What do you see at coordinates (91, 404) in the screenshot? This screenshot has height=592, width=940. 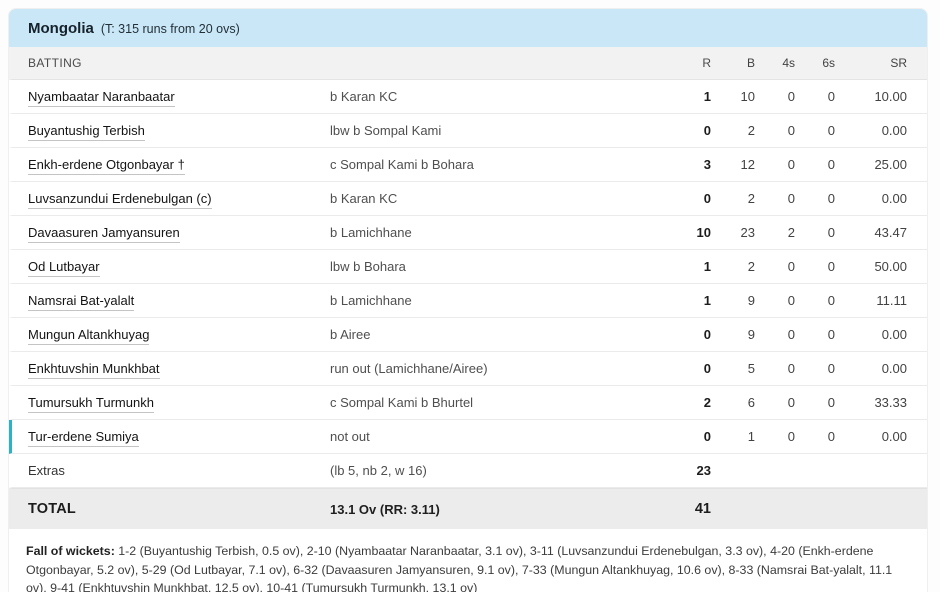 I see `batter-name-link: Tumursukh Turmunkh` at bounding box center [91, 404].